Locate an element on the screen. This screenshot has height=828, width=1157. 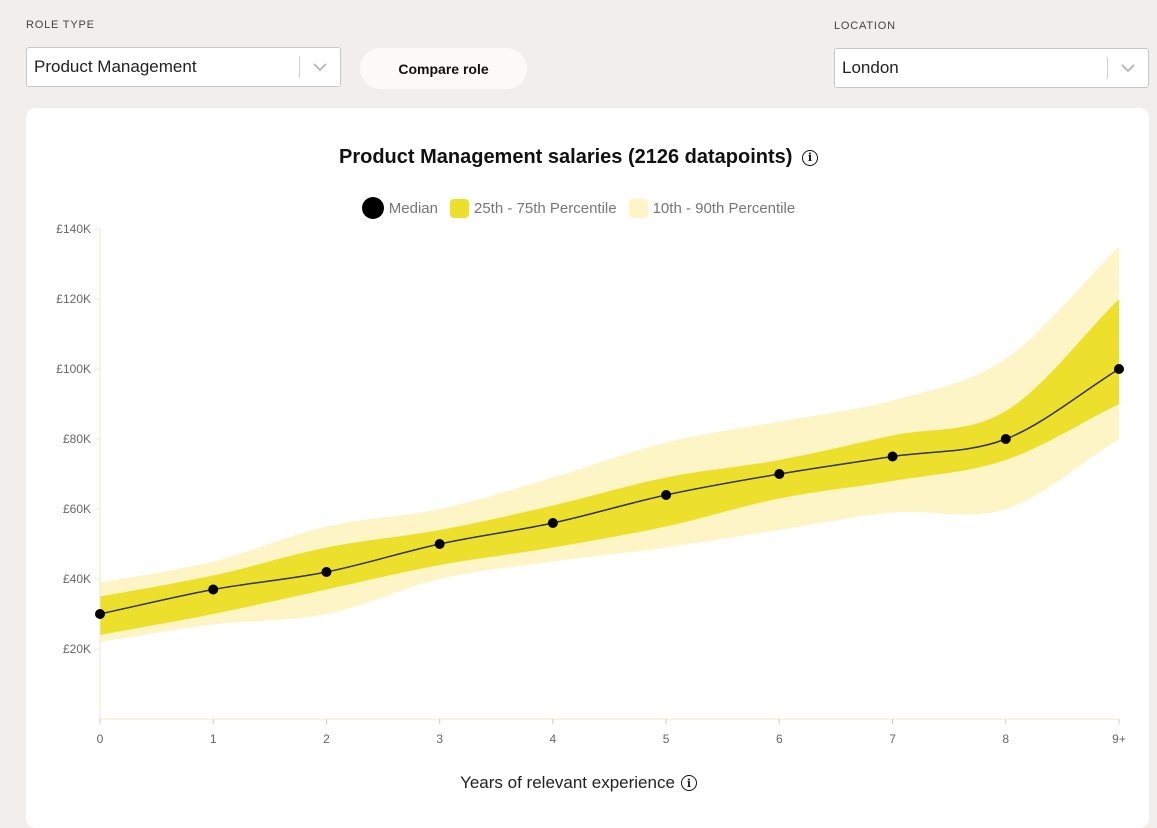
y-tick-label: £80K is located at coordinates (77, 439).